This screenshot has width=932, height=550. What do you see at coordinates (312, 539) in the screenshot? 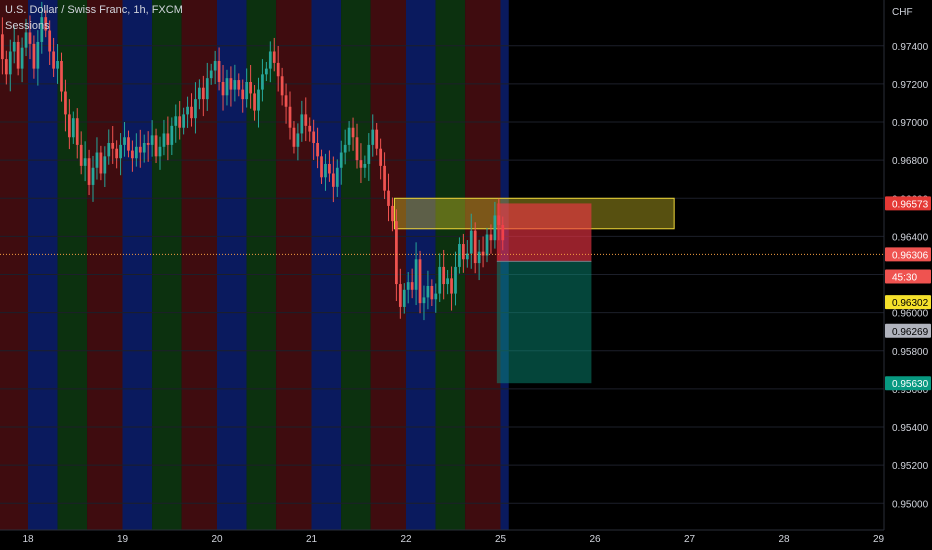
I see `x-tick-label: 21` at bounding box center [312, 539].